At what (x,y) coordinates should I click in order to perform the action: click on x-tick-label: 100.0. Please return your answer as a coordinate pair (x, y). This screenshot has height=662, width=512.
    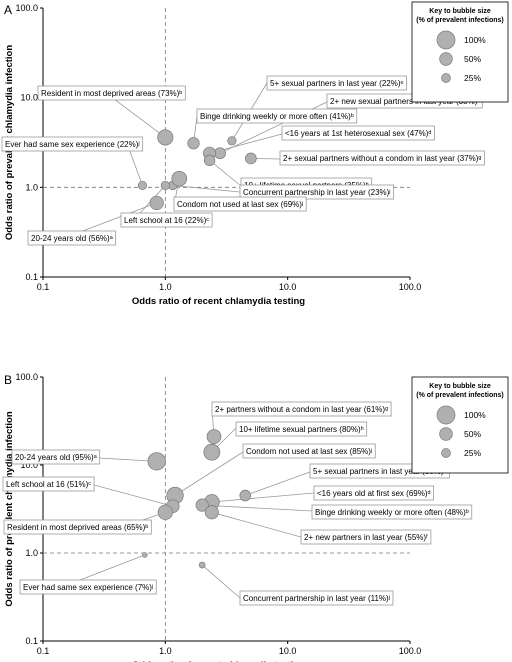
    Looking at the image, I should click on (410, 651).